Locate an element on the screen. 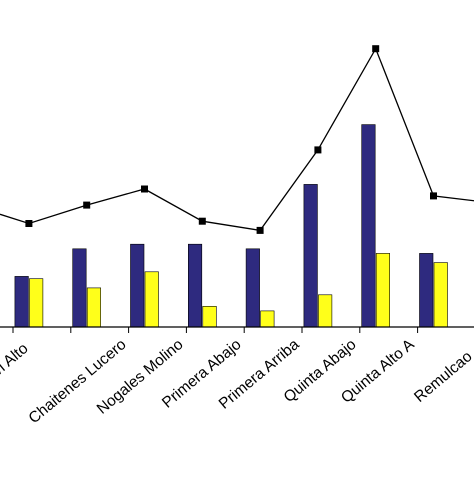 This screenshot has width=474, height=479. x-tick-label: vi Alto is located at coordinates (16, 360).